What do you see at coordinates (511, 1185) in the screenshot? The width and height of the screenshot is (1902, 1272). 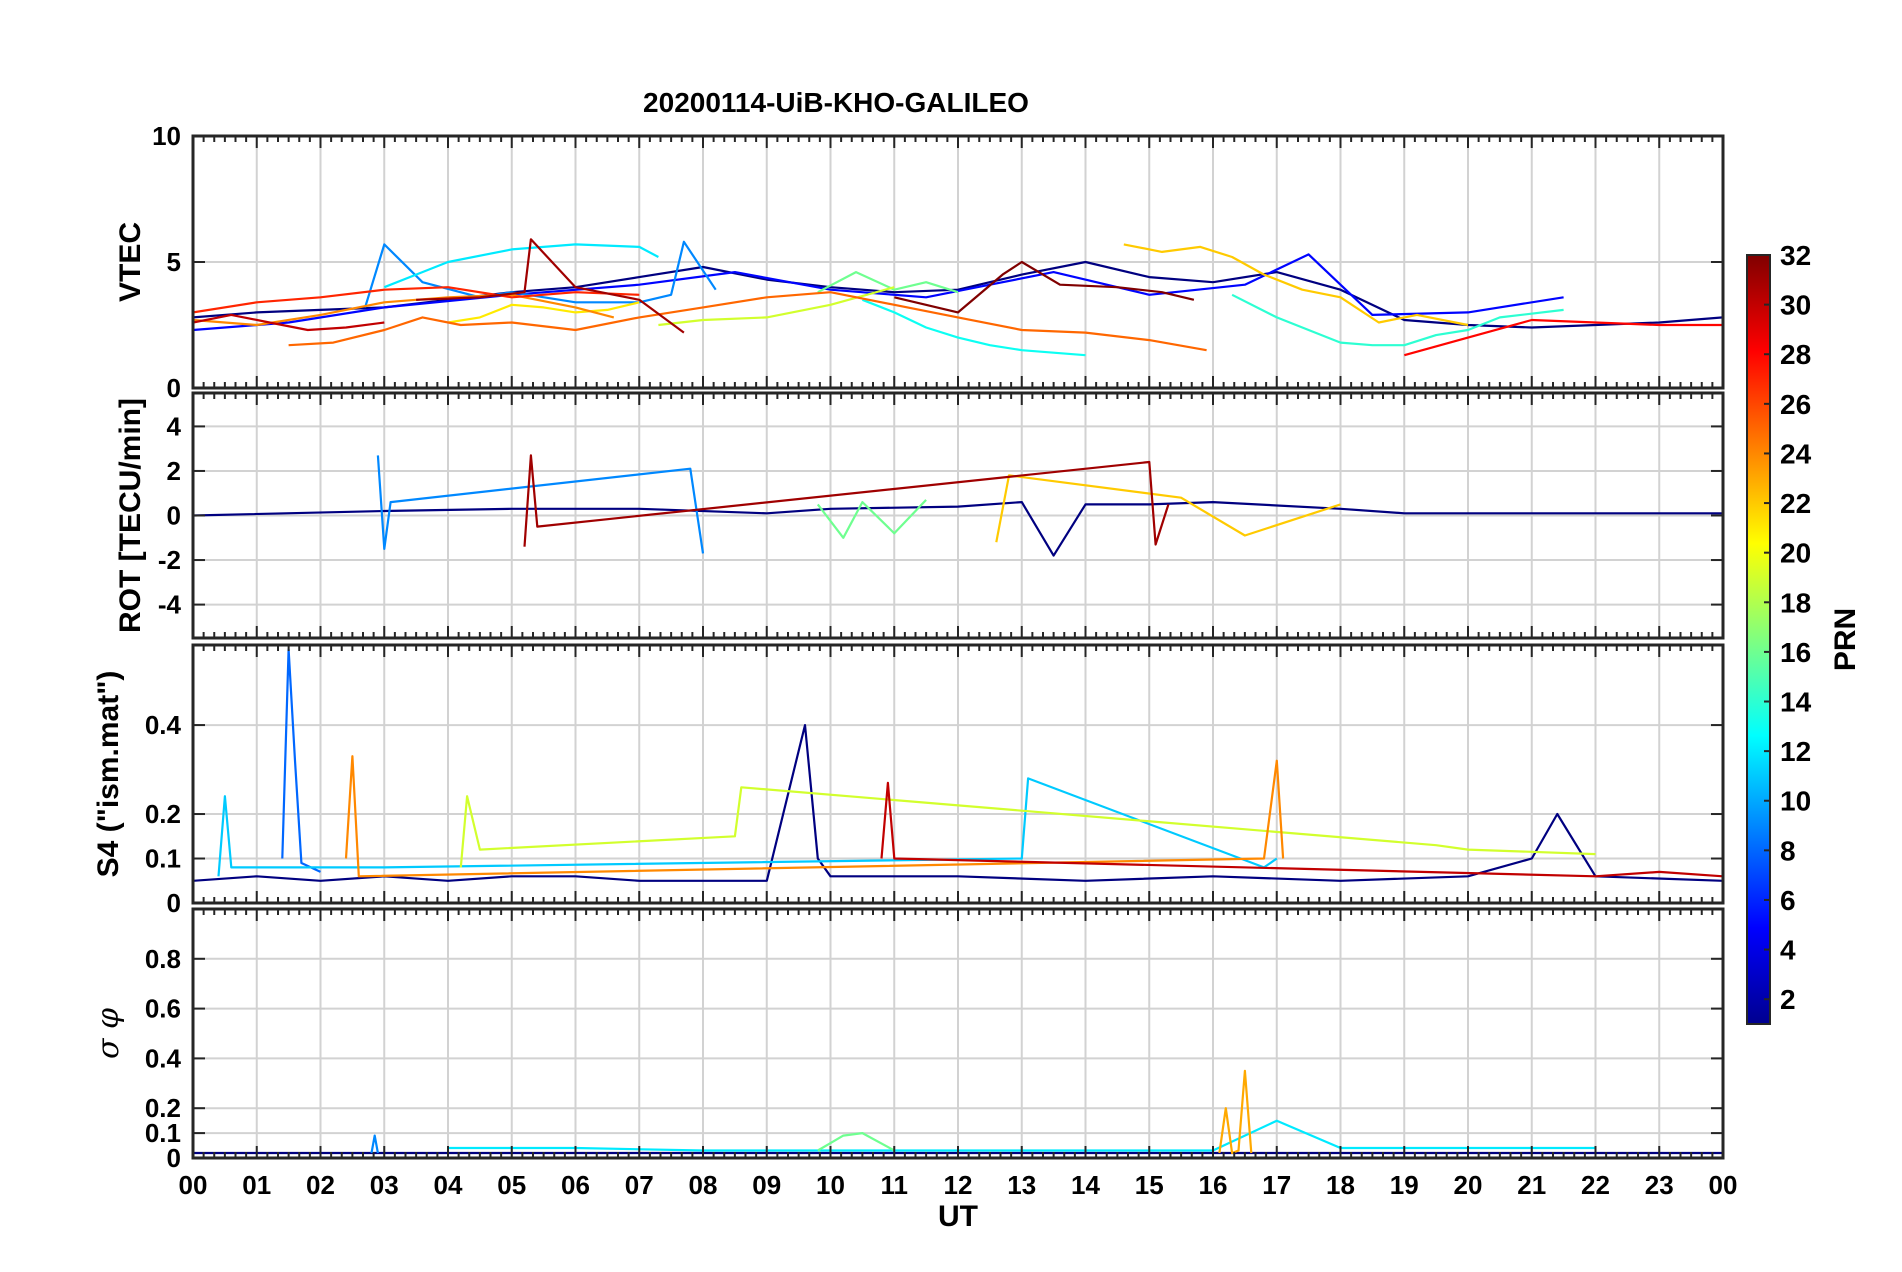 I see `x-tick-label: 05` at bounding box center [511, 1185].